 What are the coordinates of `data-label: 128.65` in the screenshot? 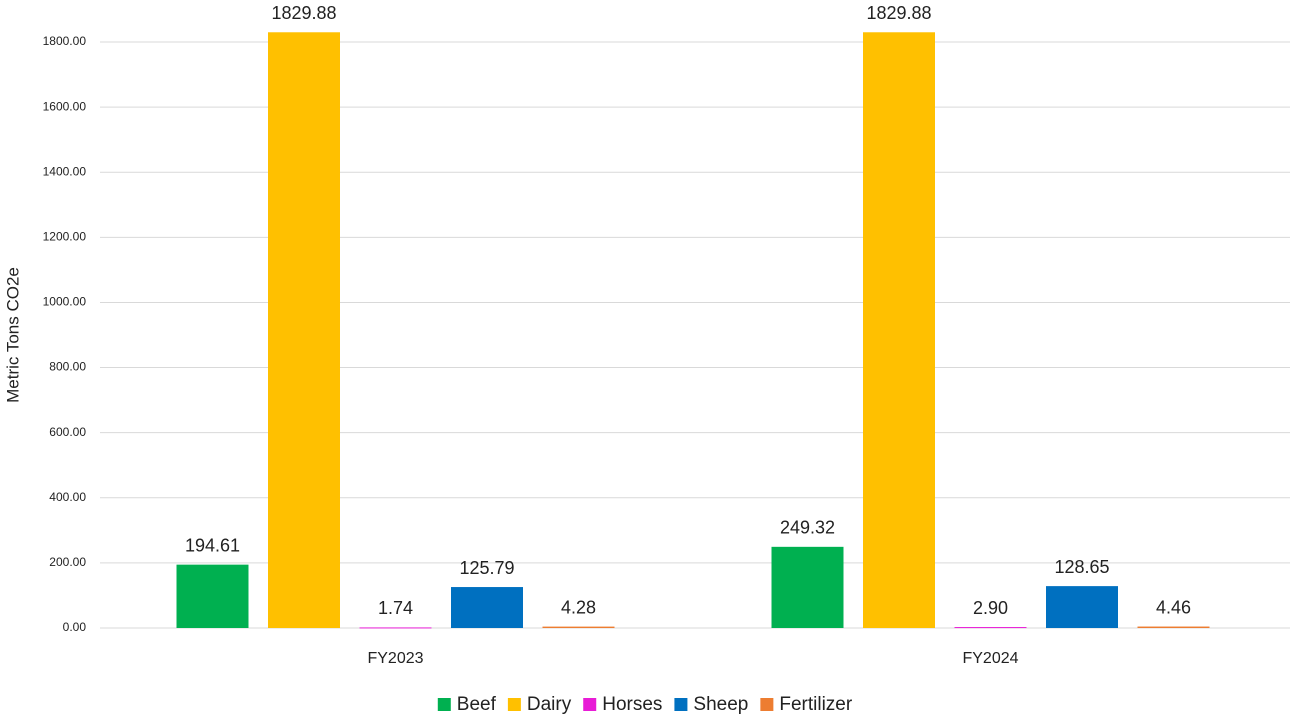 It's located at (1081, 567).